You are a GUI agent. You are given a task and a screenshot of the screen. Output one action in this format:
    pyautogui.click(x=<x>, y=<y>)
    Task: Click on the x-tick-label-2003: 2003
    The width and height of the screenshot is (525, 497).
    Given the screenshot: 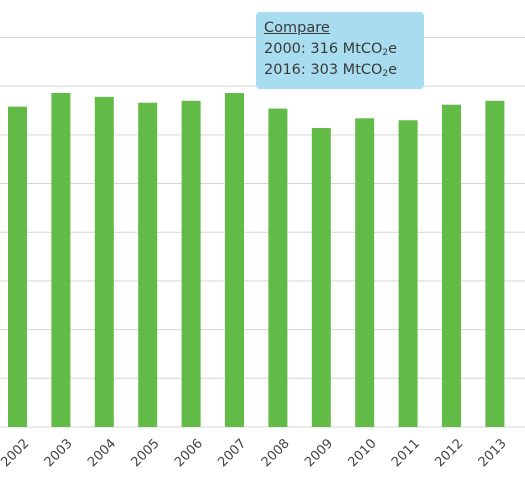 What is the action you would take?
    pyautogui.click(x=59, y=453)
    